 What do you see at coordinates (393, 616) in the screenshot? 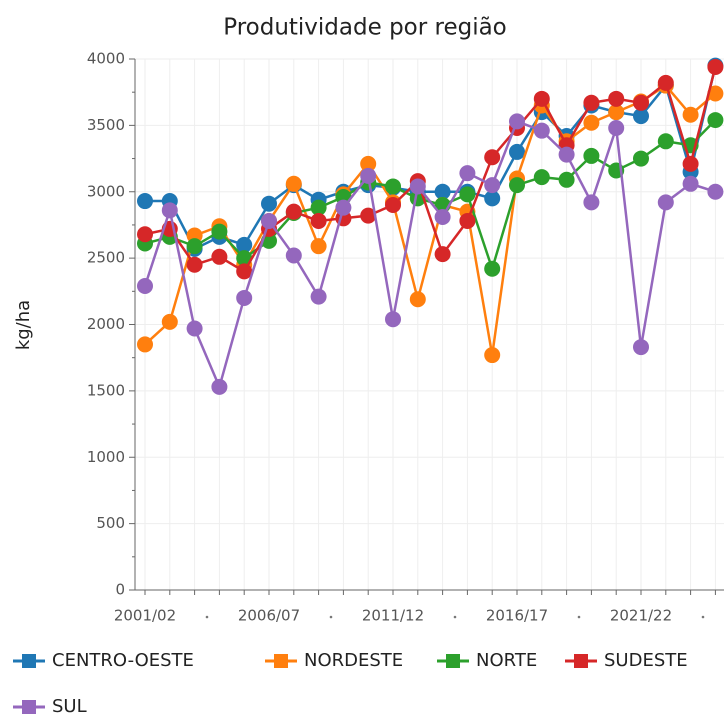
I see `x-tick-label: 2011/12` at bounding box center [393, 616].